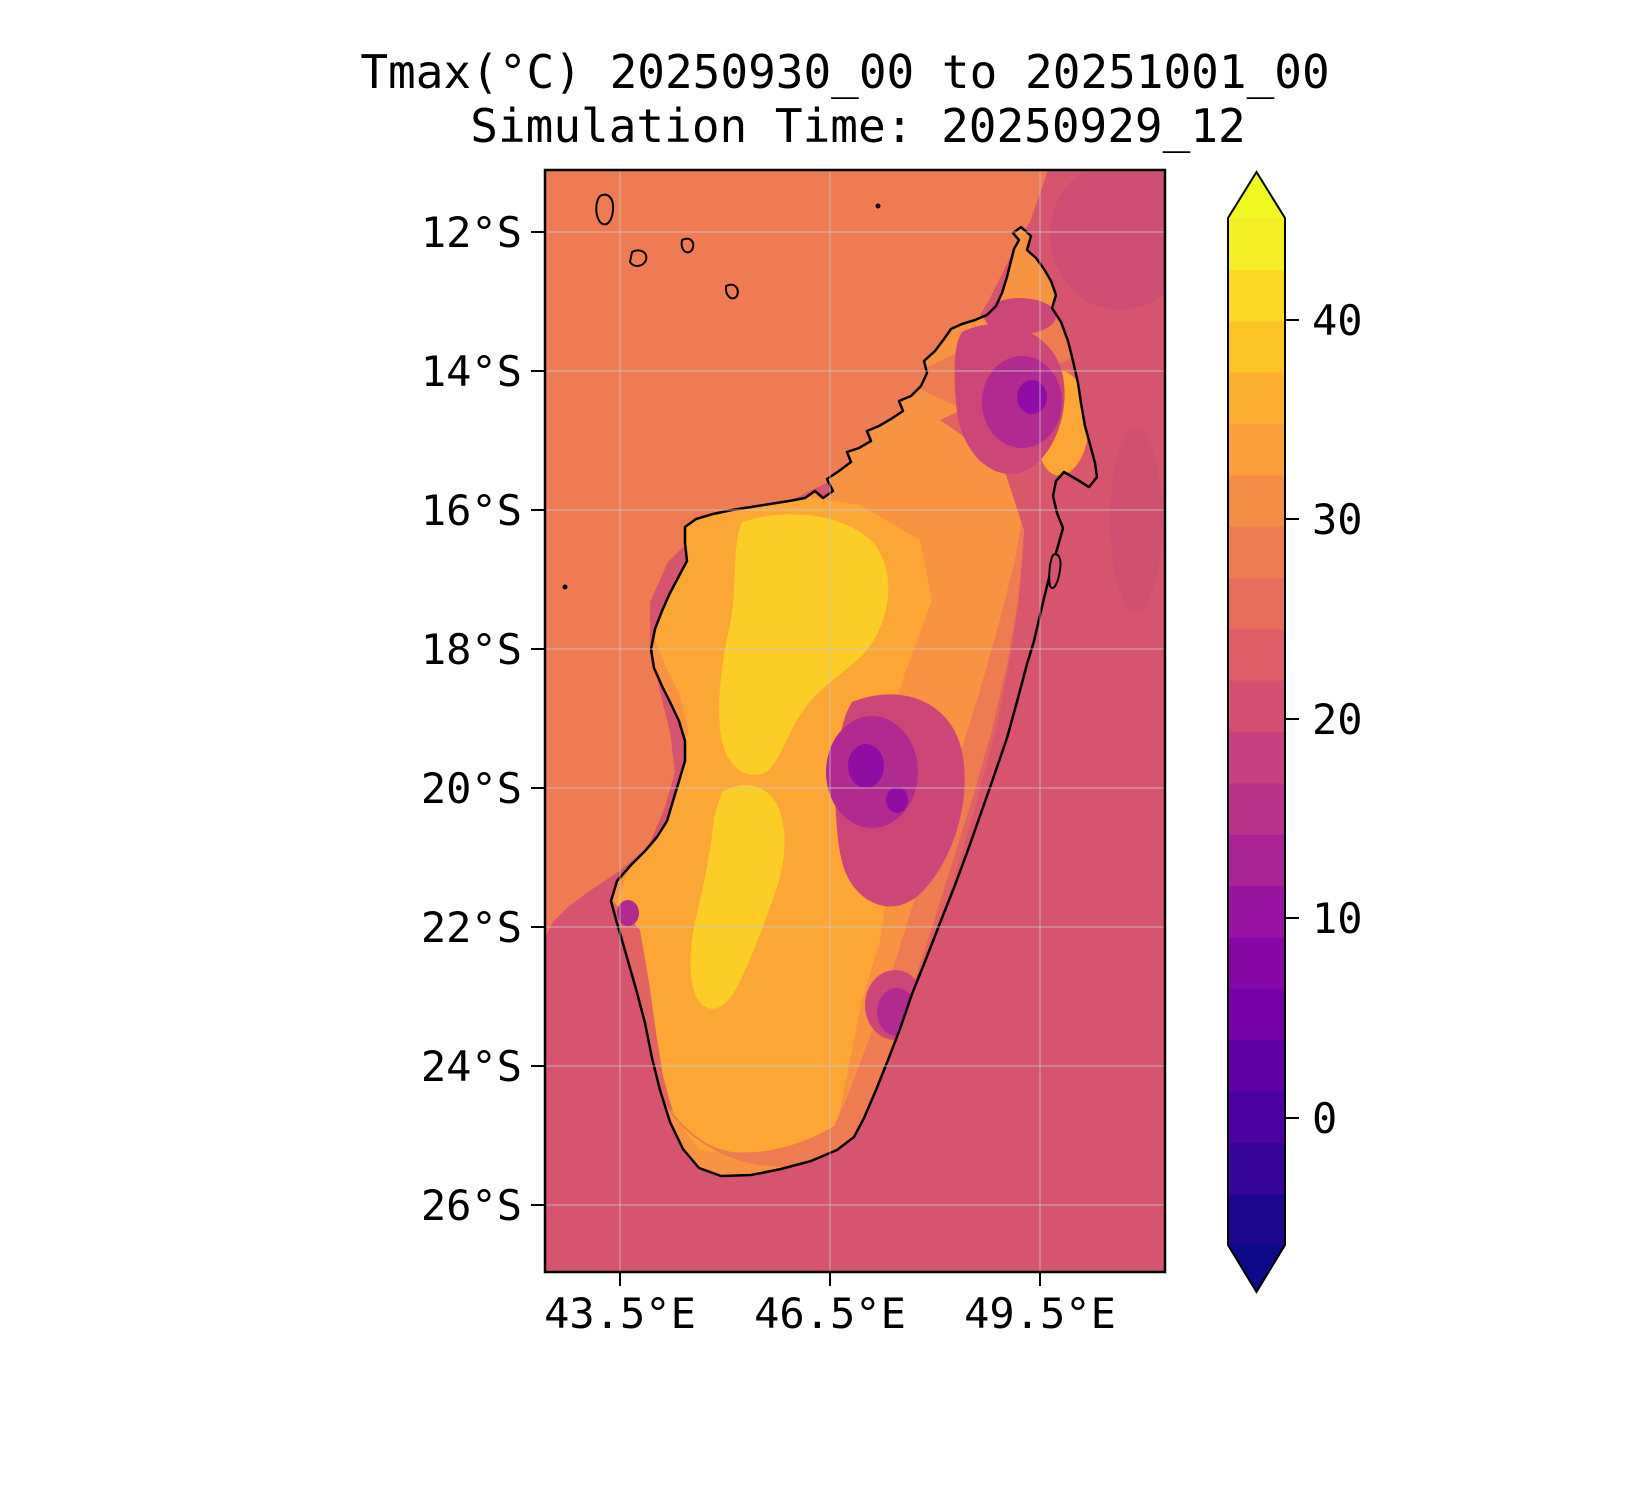 The height and width of the screenshot is (1500, 1650). I want to click on x-tick-label: 49.5°E, so click(1040, 1313).